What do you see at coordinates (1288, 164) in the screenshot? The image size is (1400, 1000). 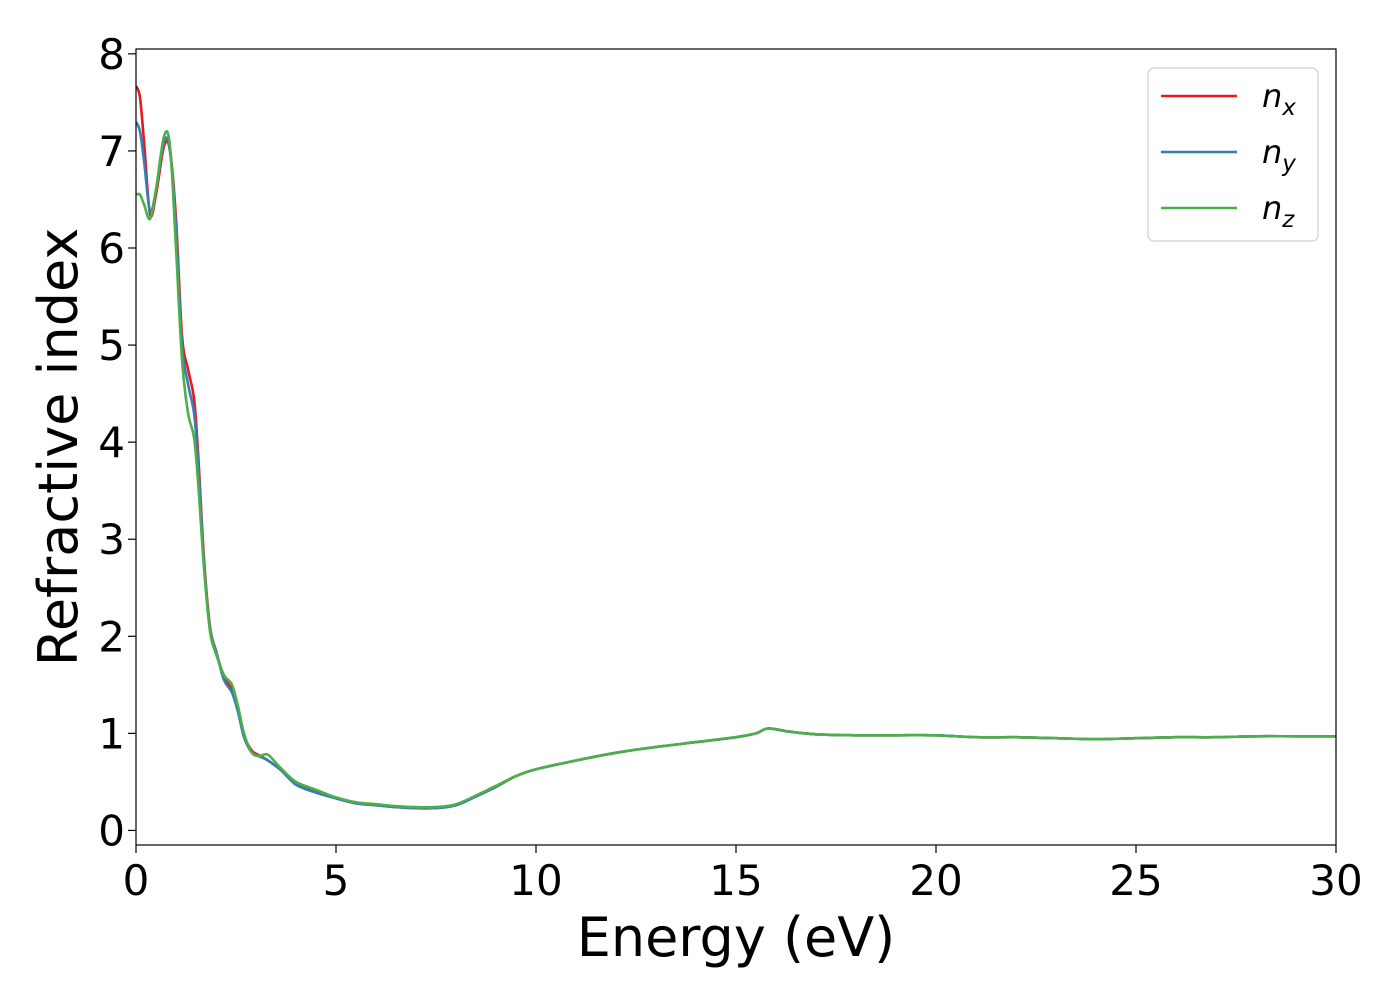 I see `legend-label-subscript: y` at bounding box center [1288, 164].